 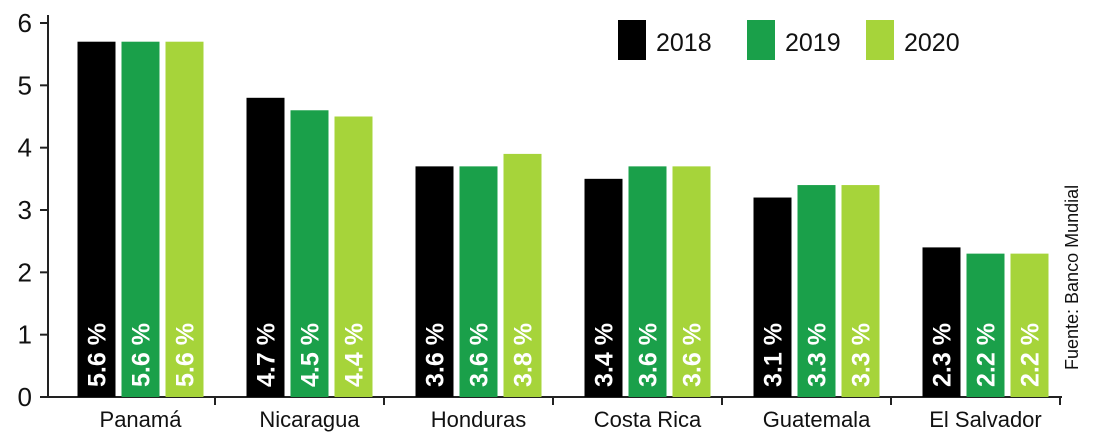 What do you see at coordinates (684, 43) in the screenshot?
I see `legend-label-2018: 2018` at bounding box center [684, 43].